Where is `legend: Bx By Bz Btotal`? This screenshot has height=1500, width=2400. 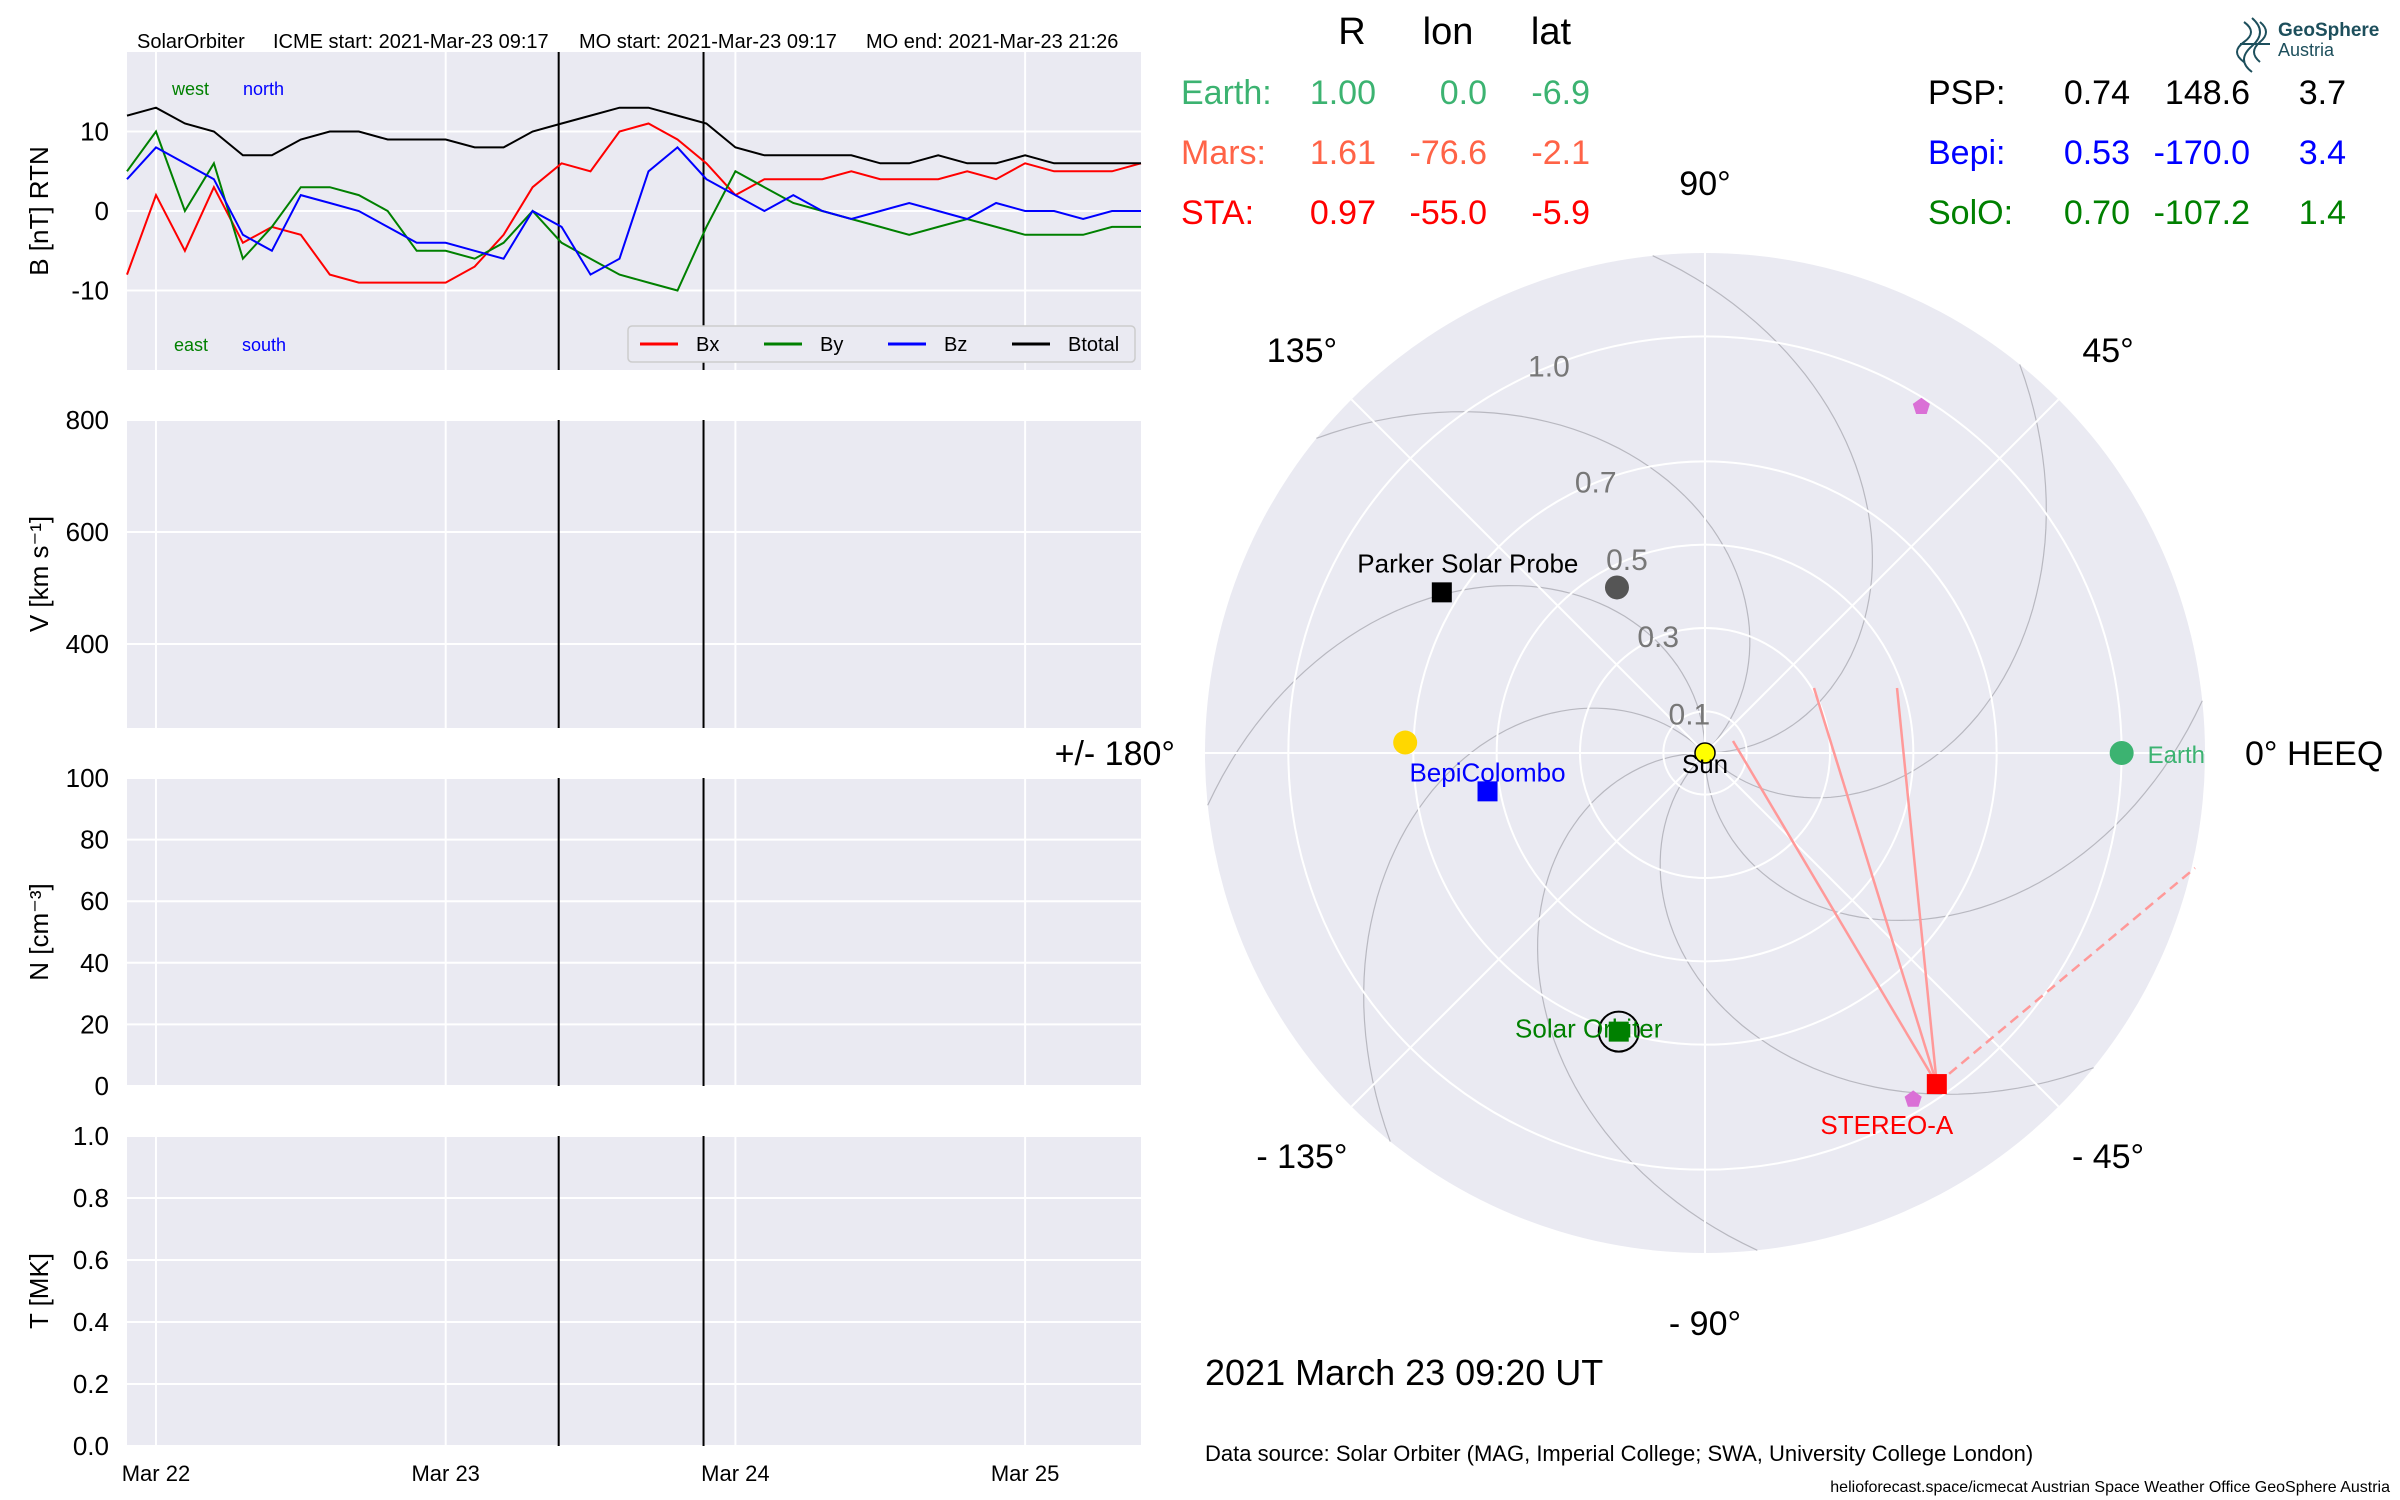 legend: Bx By Bz Btotal is located at coordinates (881, 344).